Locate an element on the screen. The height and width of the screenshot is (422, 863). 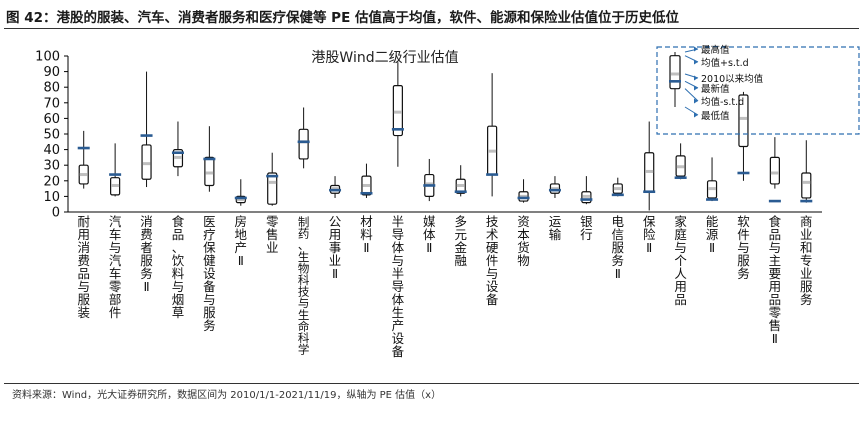
x-tick-label: 资本货物 is located at coordinates (523, 241).